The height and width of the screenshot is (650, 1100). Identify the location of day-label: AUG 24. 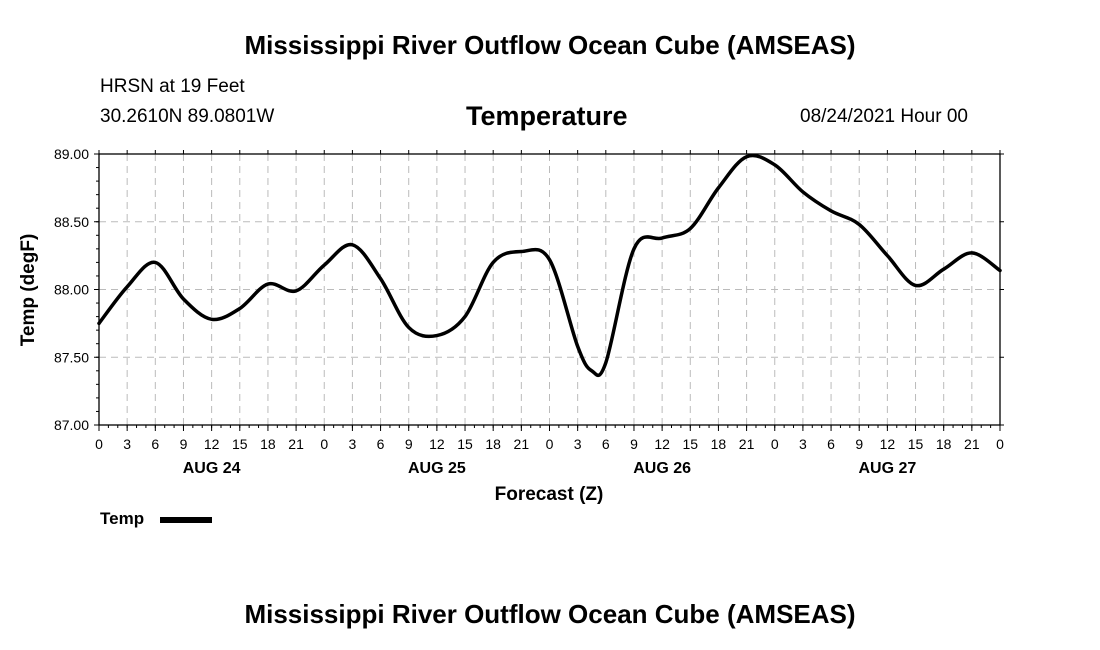
(212, 468).